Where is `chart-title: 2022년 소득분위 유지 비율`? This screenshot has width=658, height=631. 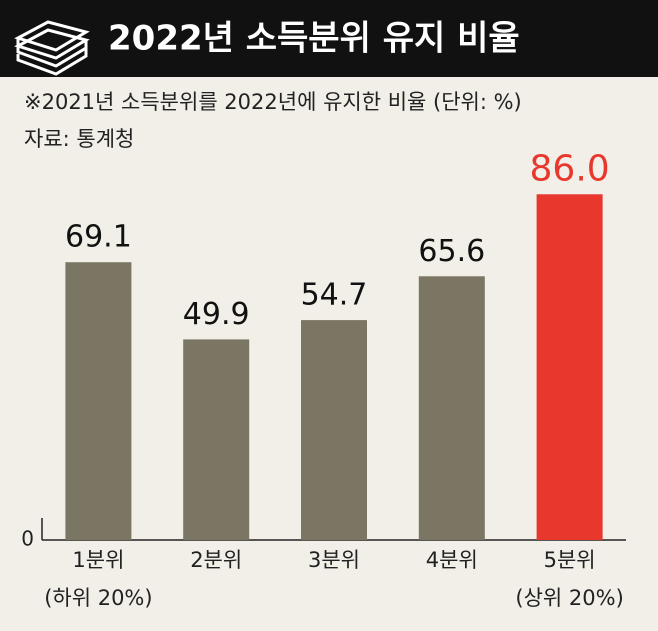 chart-title: 2022년 소득분위 유지 비율 is located at coordinates (314, 39).